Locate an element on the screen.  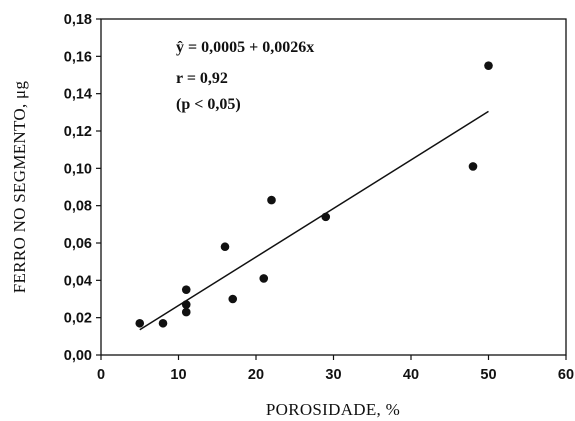
x-tick-label: 10 is located at coordinates (178, 375).